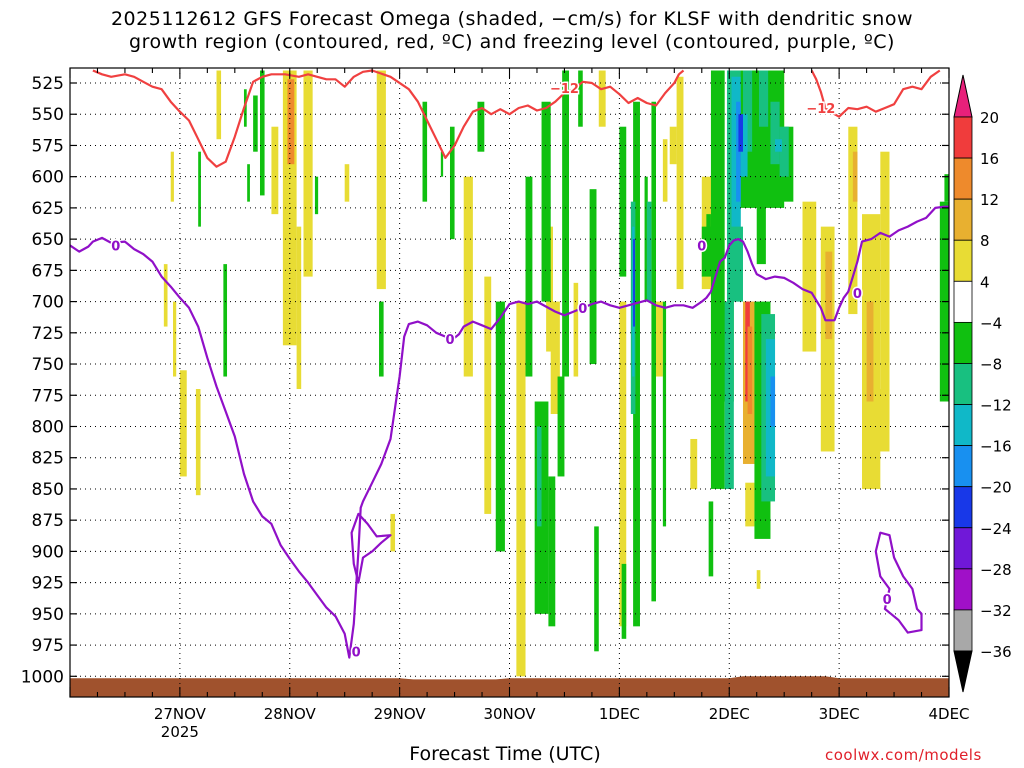 This screenshot has width=1024, height=768. What do you see at coordinates (48, 146) in the screenshot?
I see `y-tick-label: 575` at bounding box center [48, 146].